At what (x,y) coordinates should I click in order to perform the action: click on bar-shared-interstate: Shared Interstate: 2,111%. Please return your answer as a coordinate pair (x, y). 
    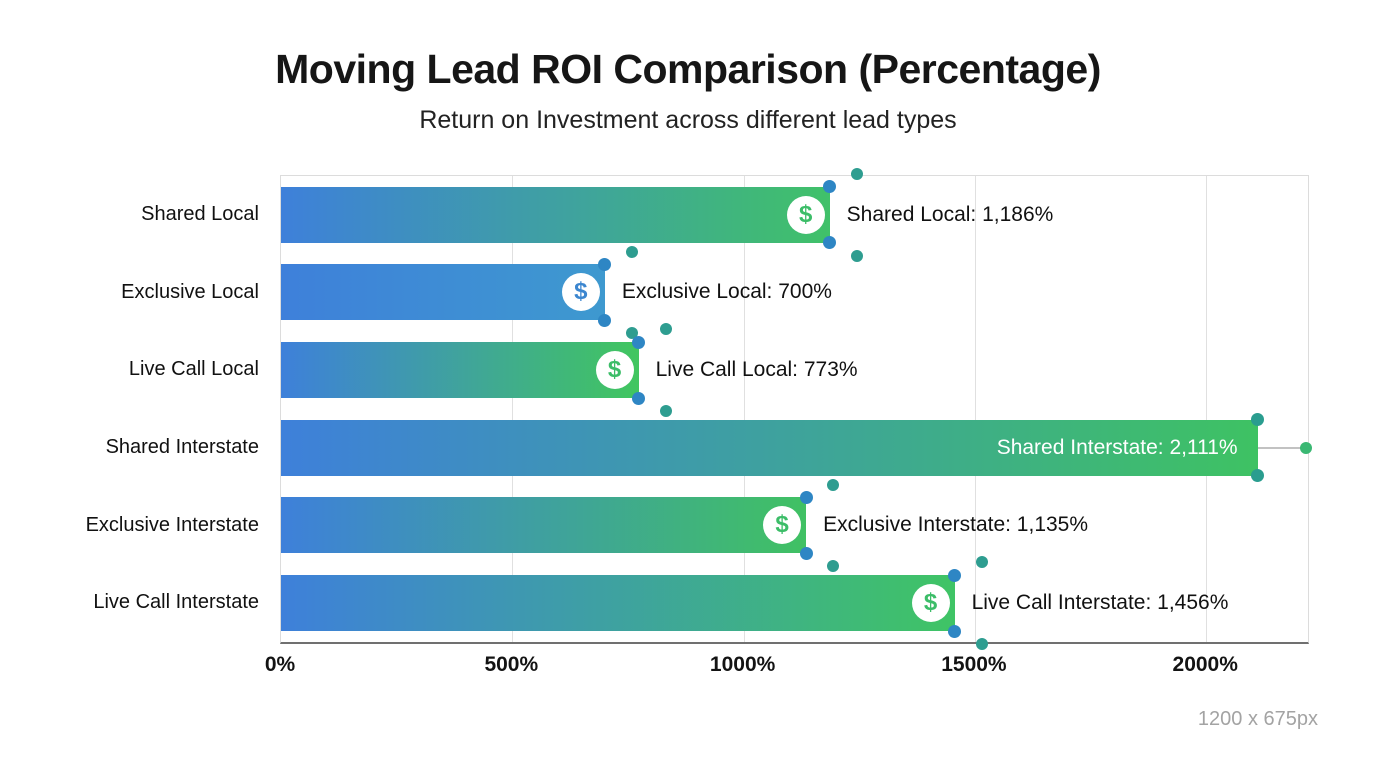
    Looking at the image, I should click on (769, 447).